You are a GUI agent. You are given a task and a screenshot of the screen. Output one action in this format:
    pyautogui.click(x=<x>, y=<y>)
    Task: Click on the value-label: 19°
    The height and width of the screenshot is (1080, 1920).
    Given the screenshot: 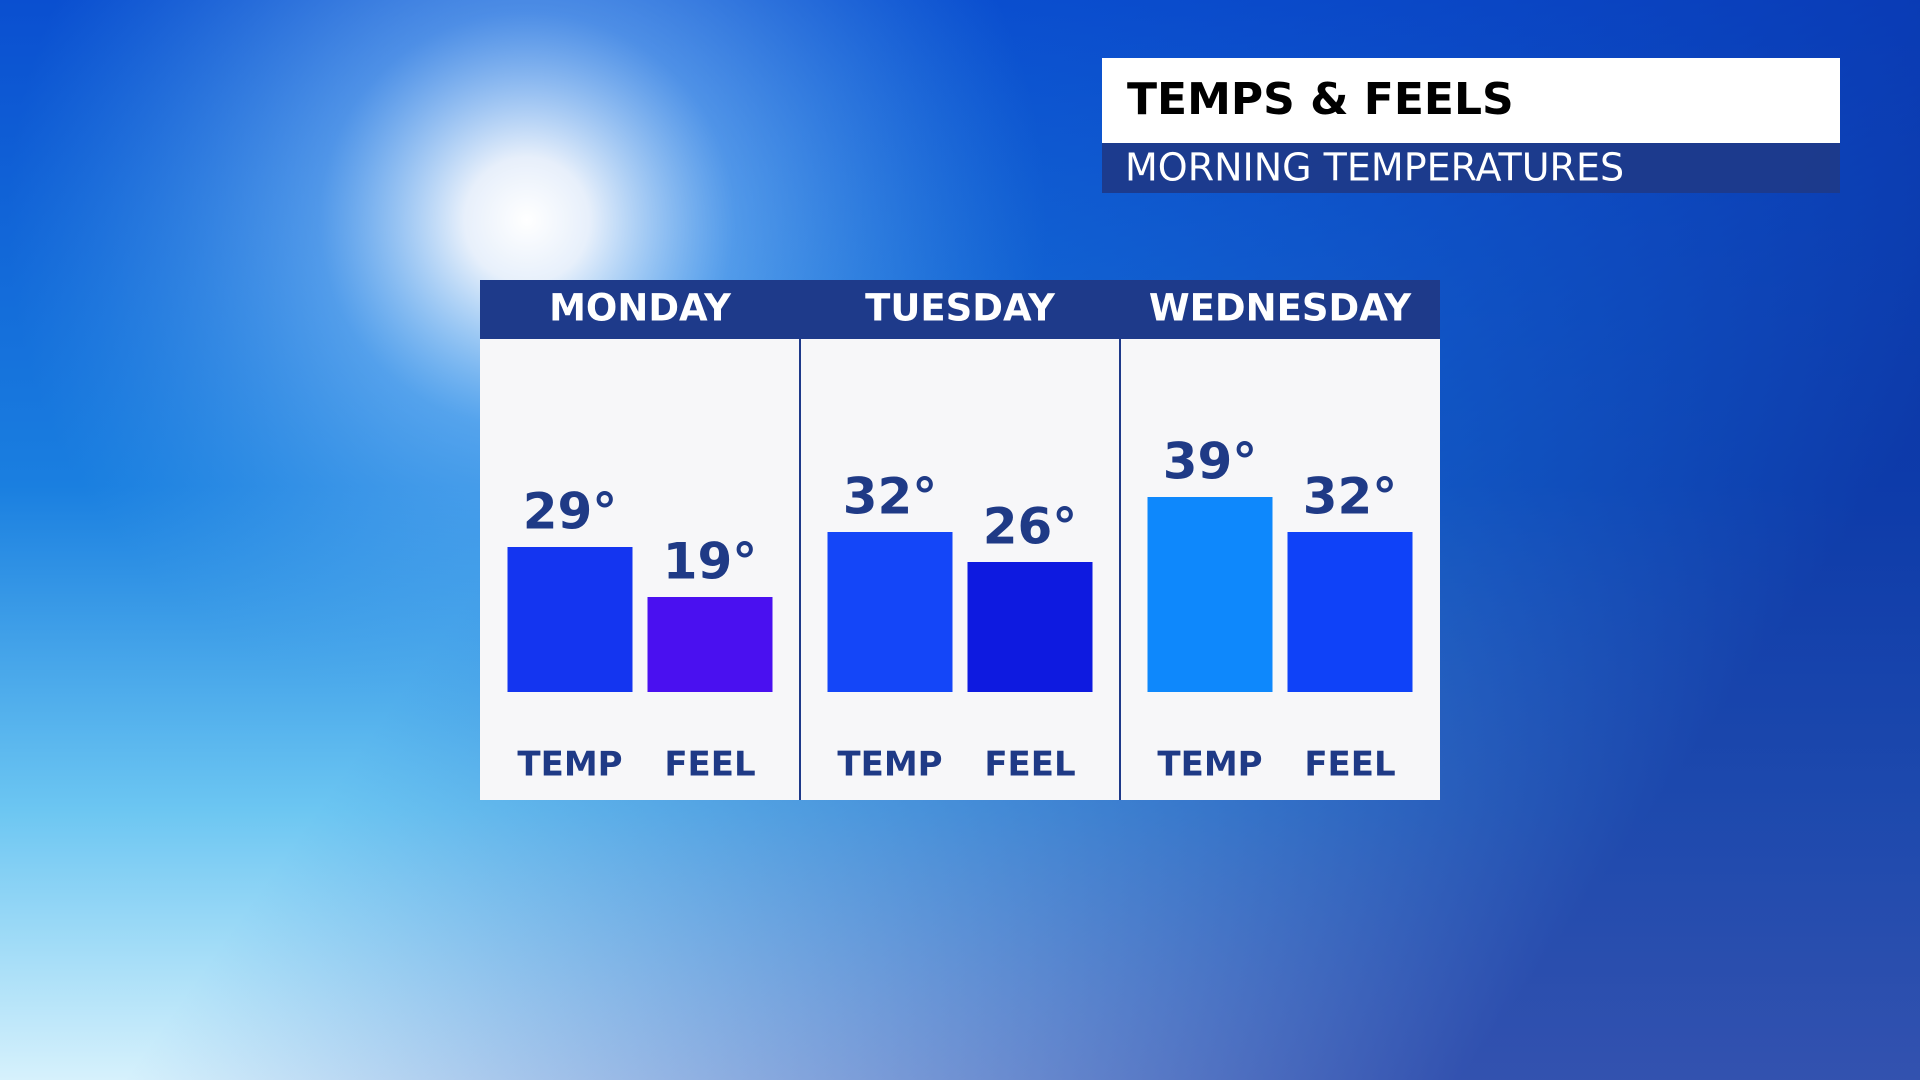 What is the action you would take?
    pyautogui.click(x=710, y=562)
    